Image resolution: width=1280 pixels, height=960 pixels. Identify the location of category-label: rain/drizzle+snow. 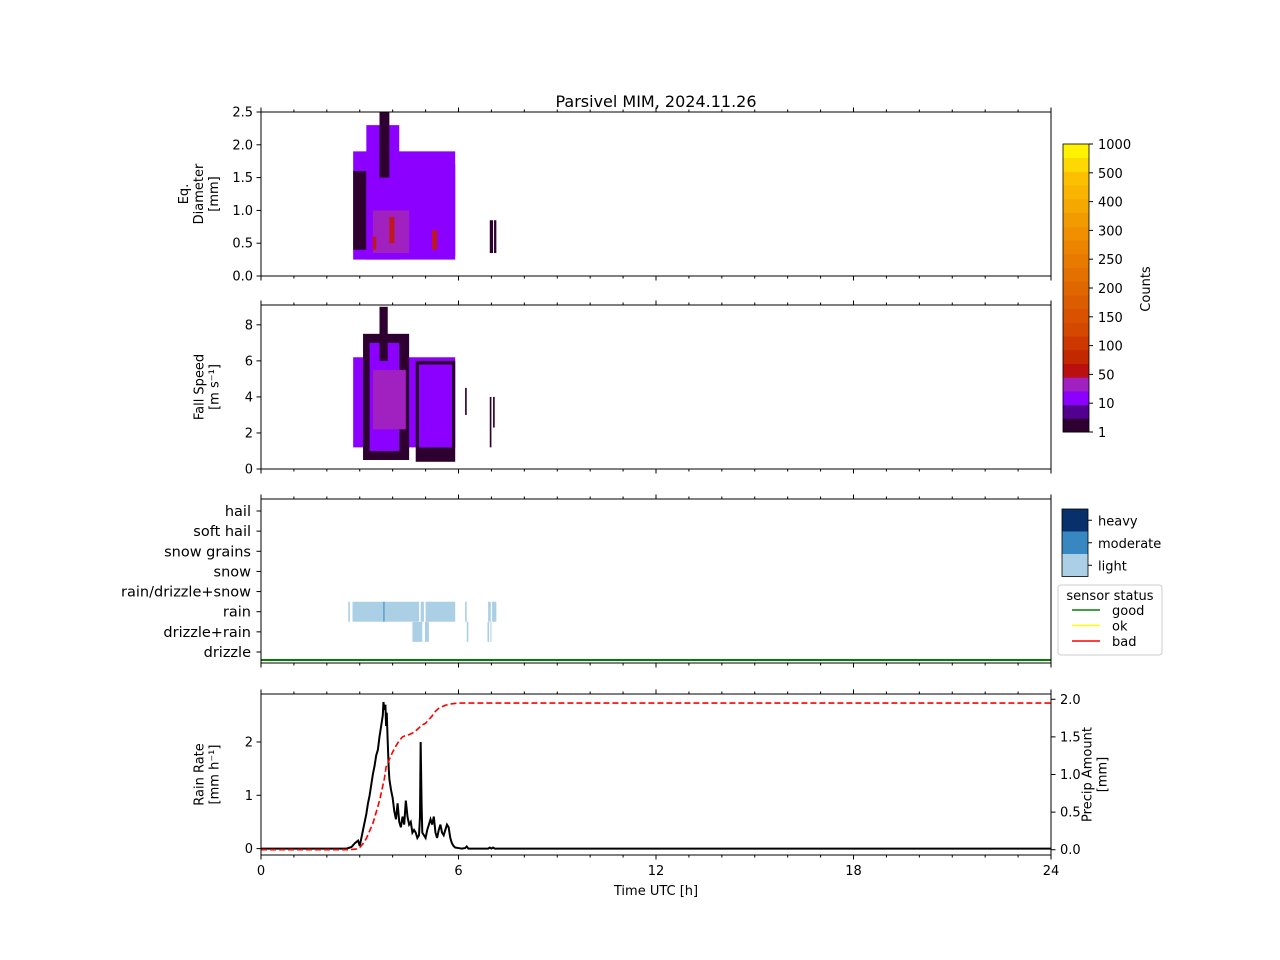
(186, 593).